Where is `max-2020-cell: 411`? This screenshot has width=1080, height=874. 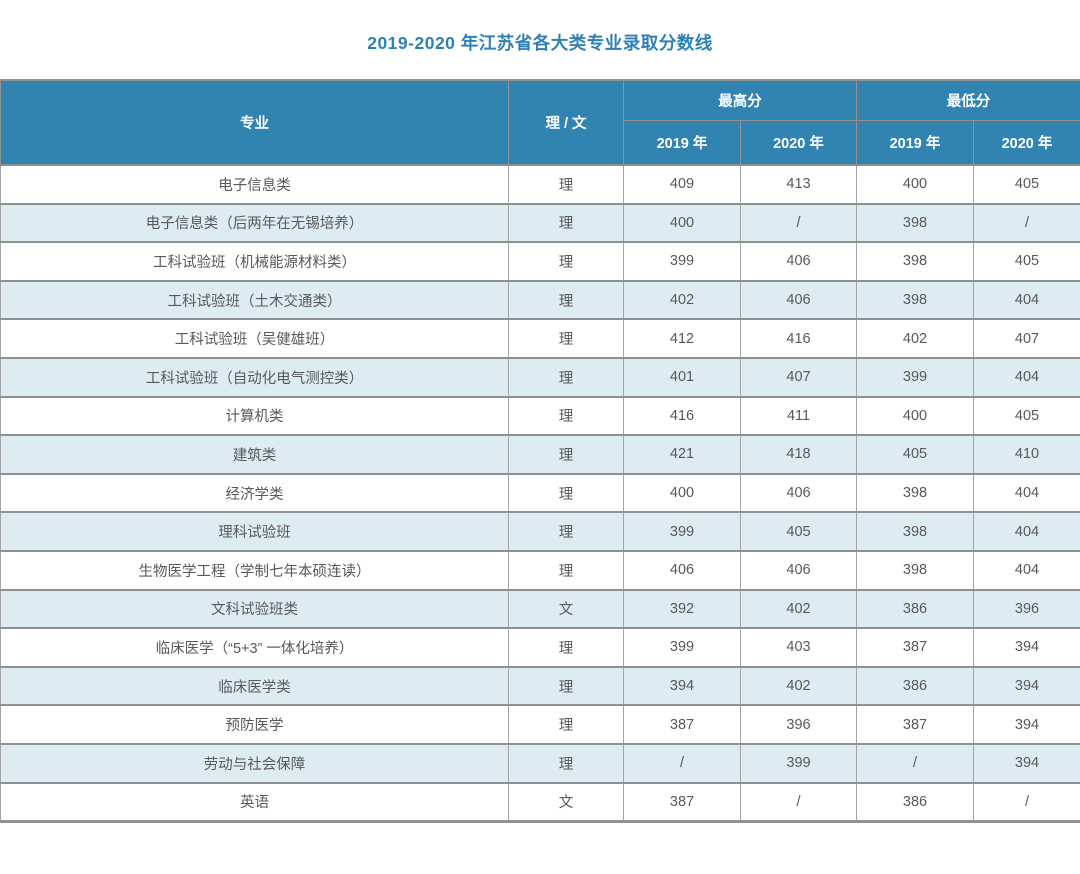 max-2020-cell: 411 is located at coordinates (798, 416).